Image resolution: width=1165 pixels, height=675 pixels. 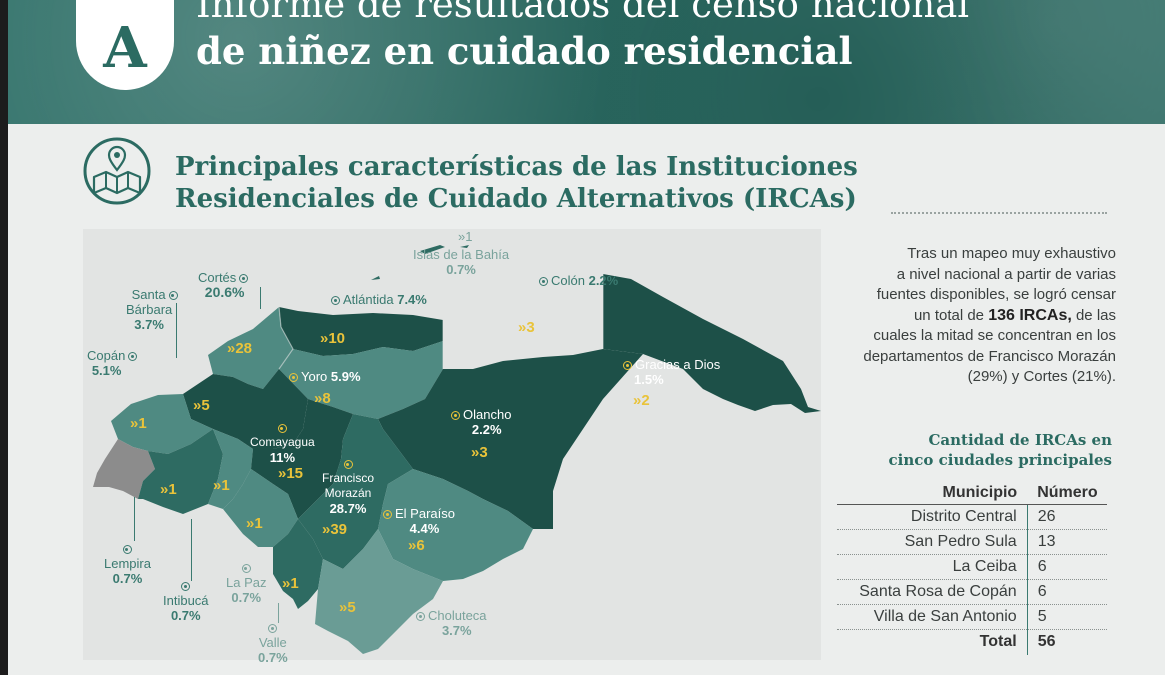 I want to click on map-pin-icon, so click(x=117, y=171).